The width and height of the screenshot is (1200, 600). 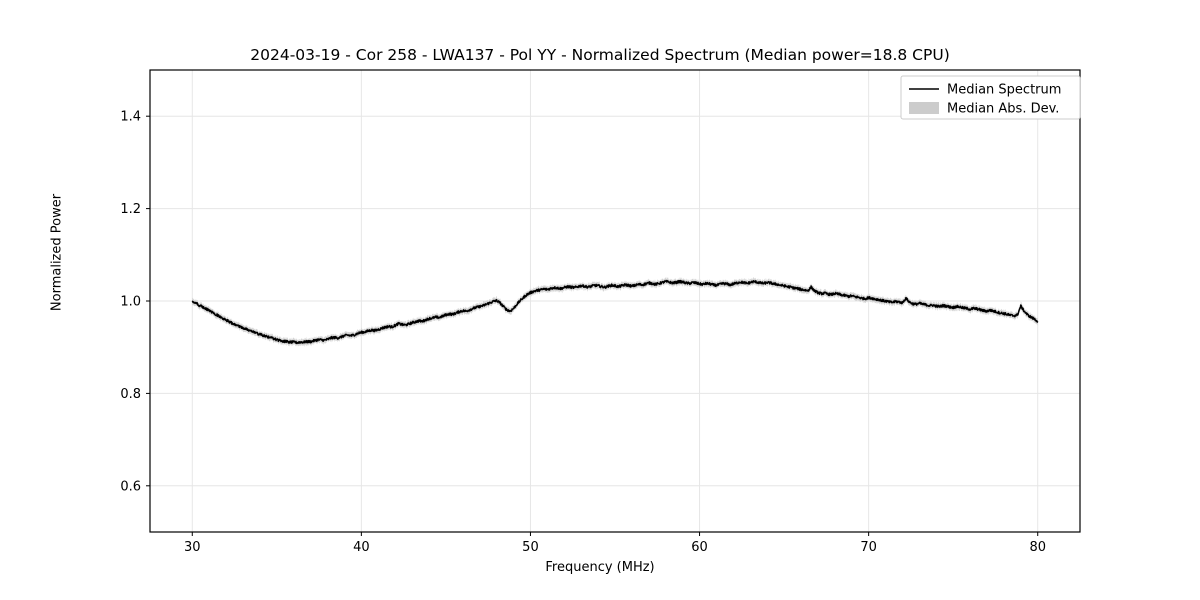 What do you see at coordinates (530, 547) in the screenshot?
I see `x-tick-label: 50` at bounding box center [530, 547].